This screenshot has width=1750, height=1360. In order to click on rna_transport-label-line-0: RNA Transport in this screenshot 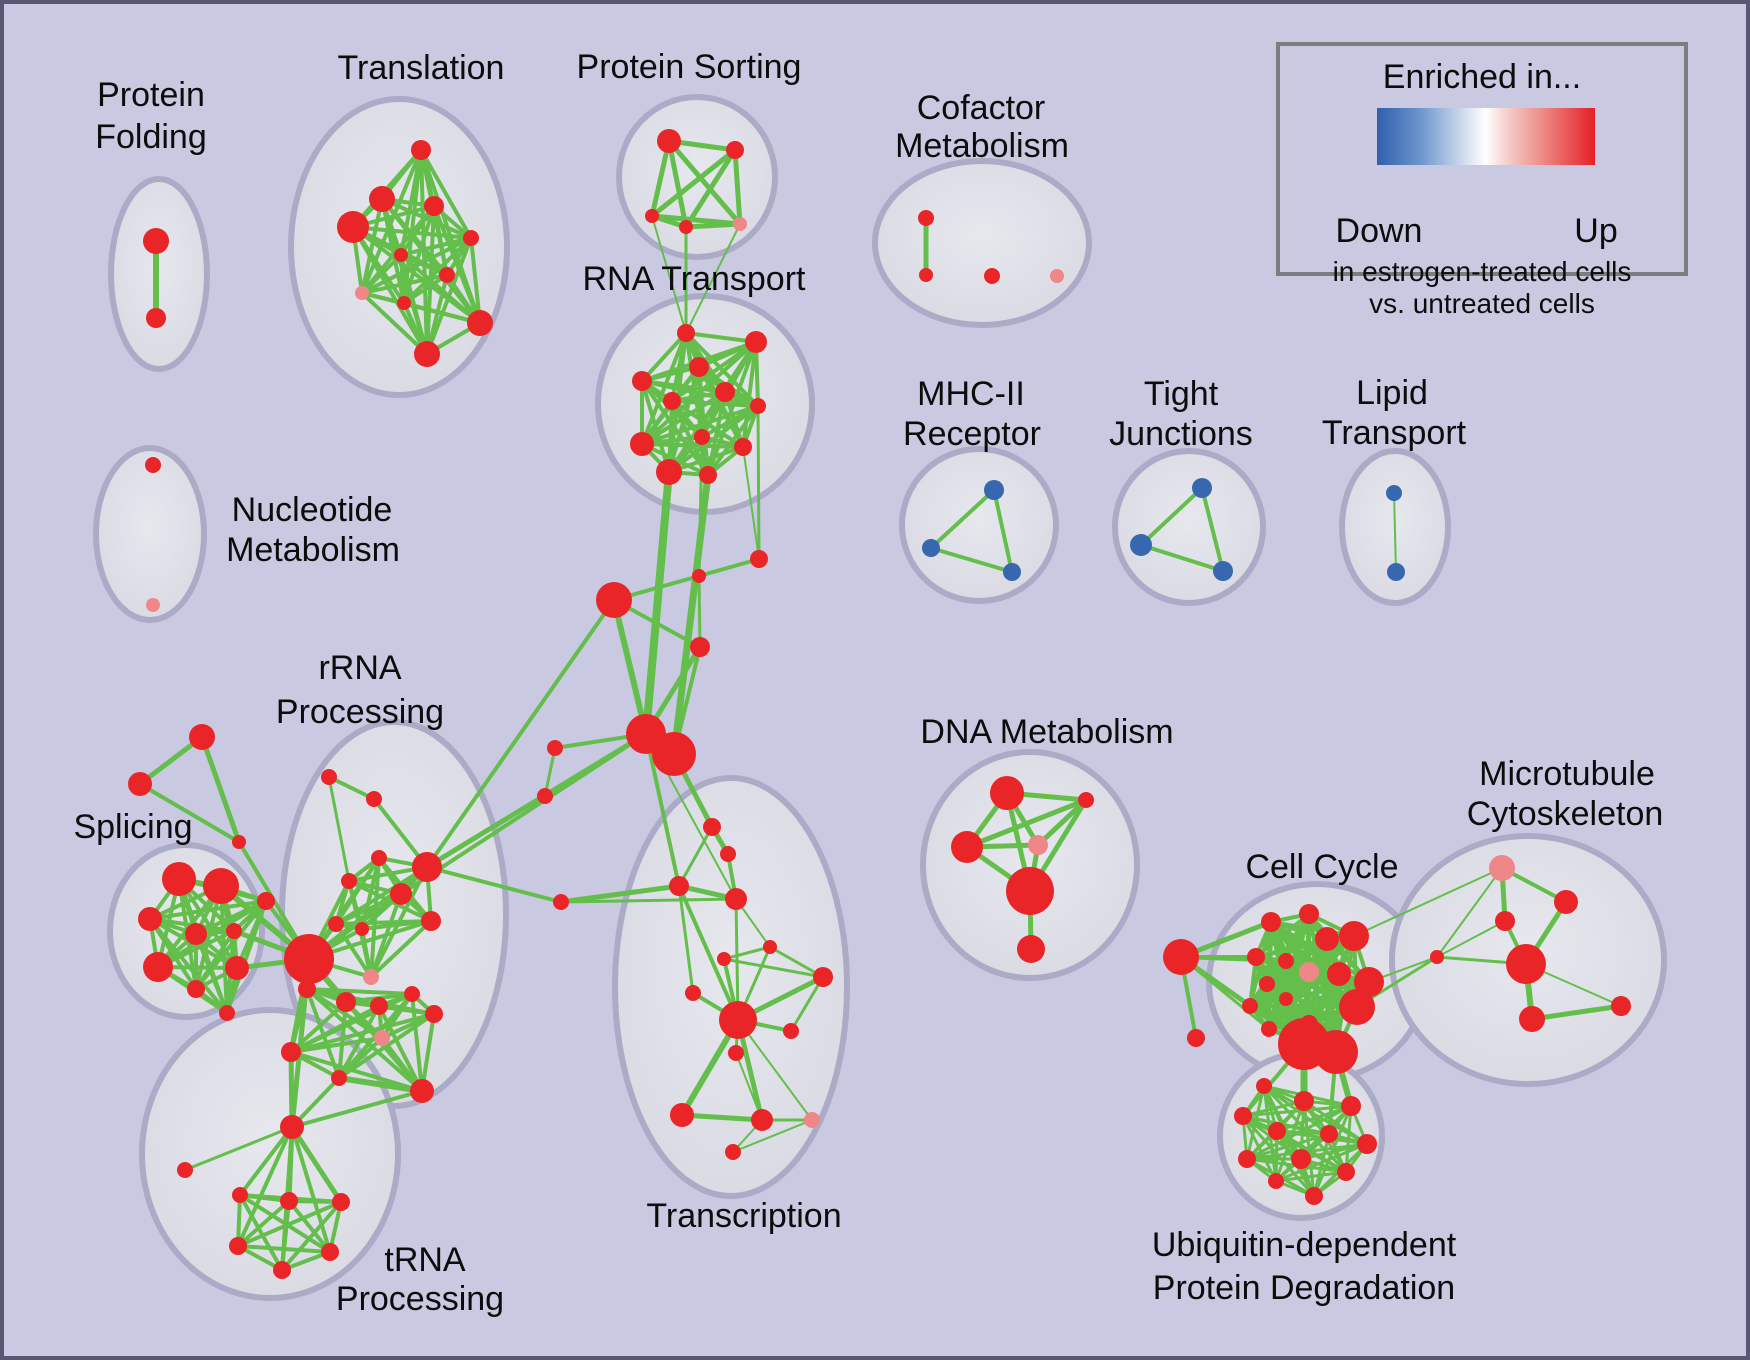, I will do `click(695, 279)`.